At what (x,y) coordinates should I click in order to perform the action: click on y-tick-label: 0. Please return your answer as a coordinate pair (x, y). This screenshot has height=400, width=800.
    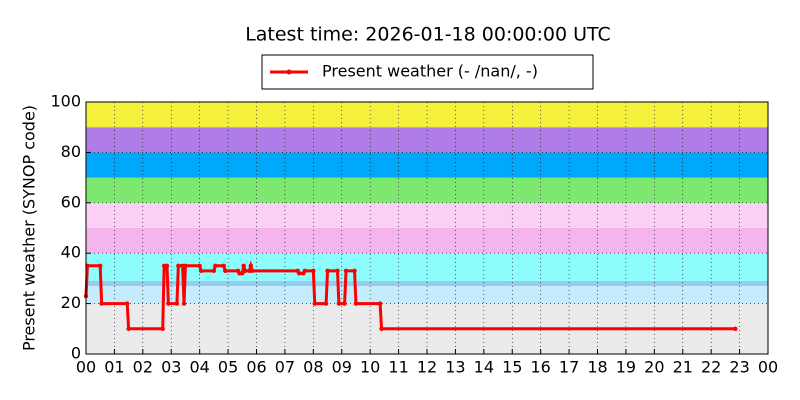
    Looking at the image, I should click on (76, 353).